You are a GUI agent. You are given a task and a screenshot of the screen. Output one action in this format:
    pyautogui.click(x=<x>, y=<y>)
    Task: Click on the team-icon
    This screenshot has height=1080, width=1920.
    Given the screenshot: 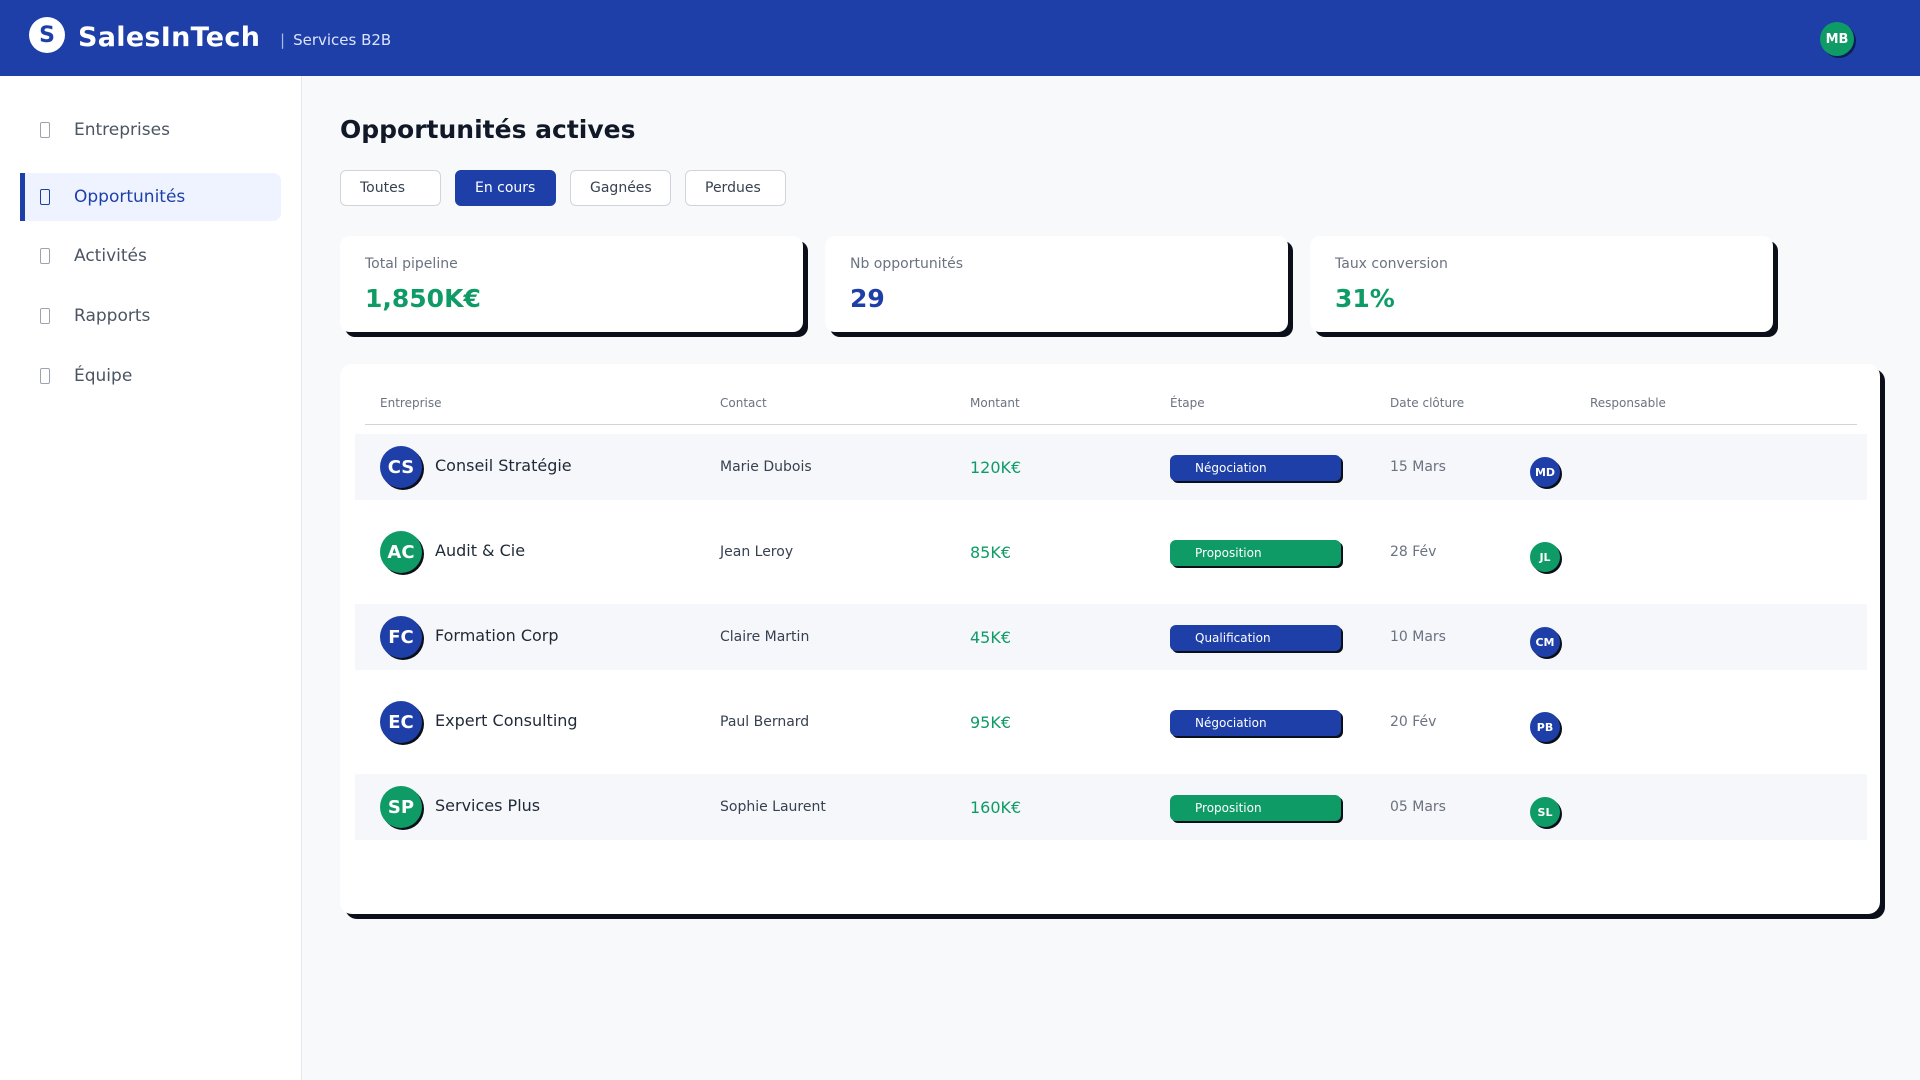 What is the action you would take?
    pyautogui.click(x=45, y=376)
    